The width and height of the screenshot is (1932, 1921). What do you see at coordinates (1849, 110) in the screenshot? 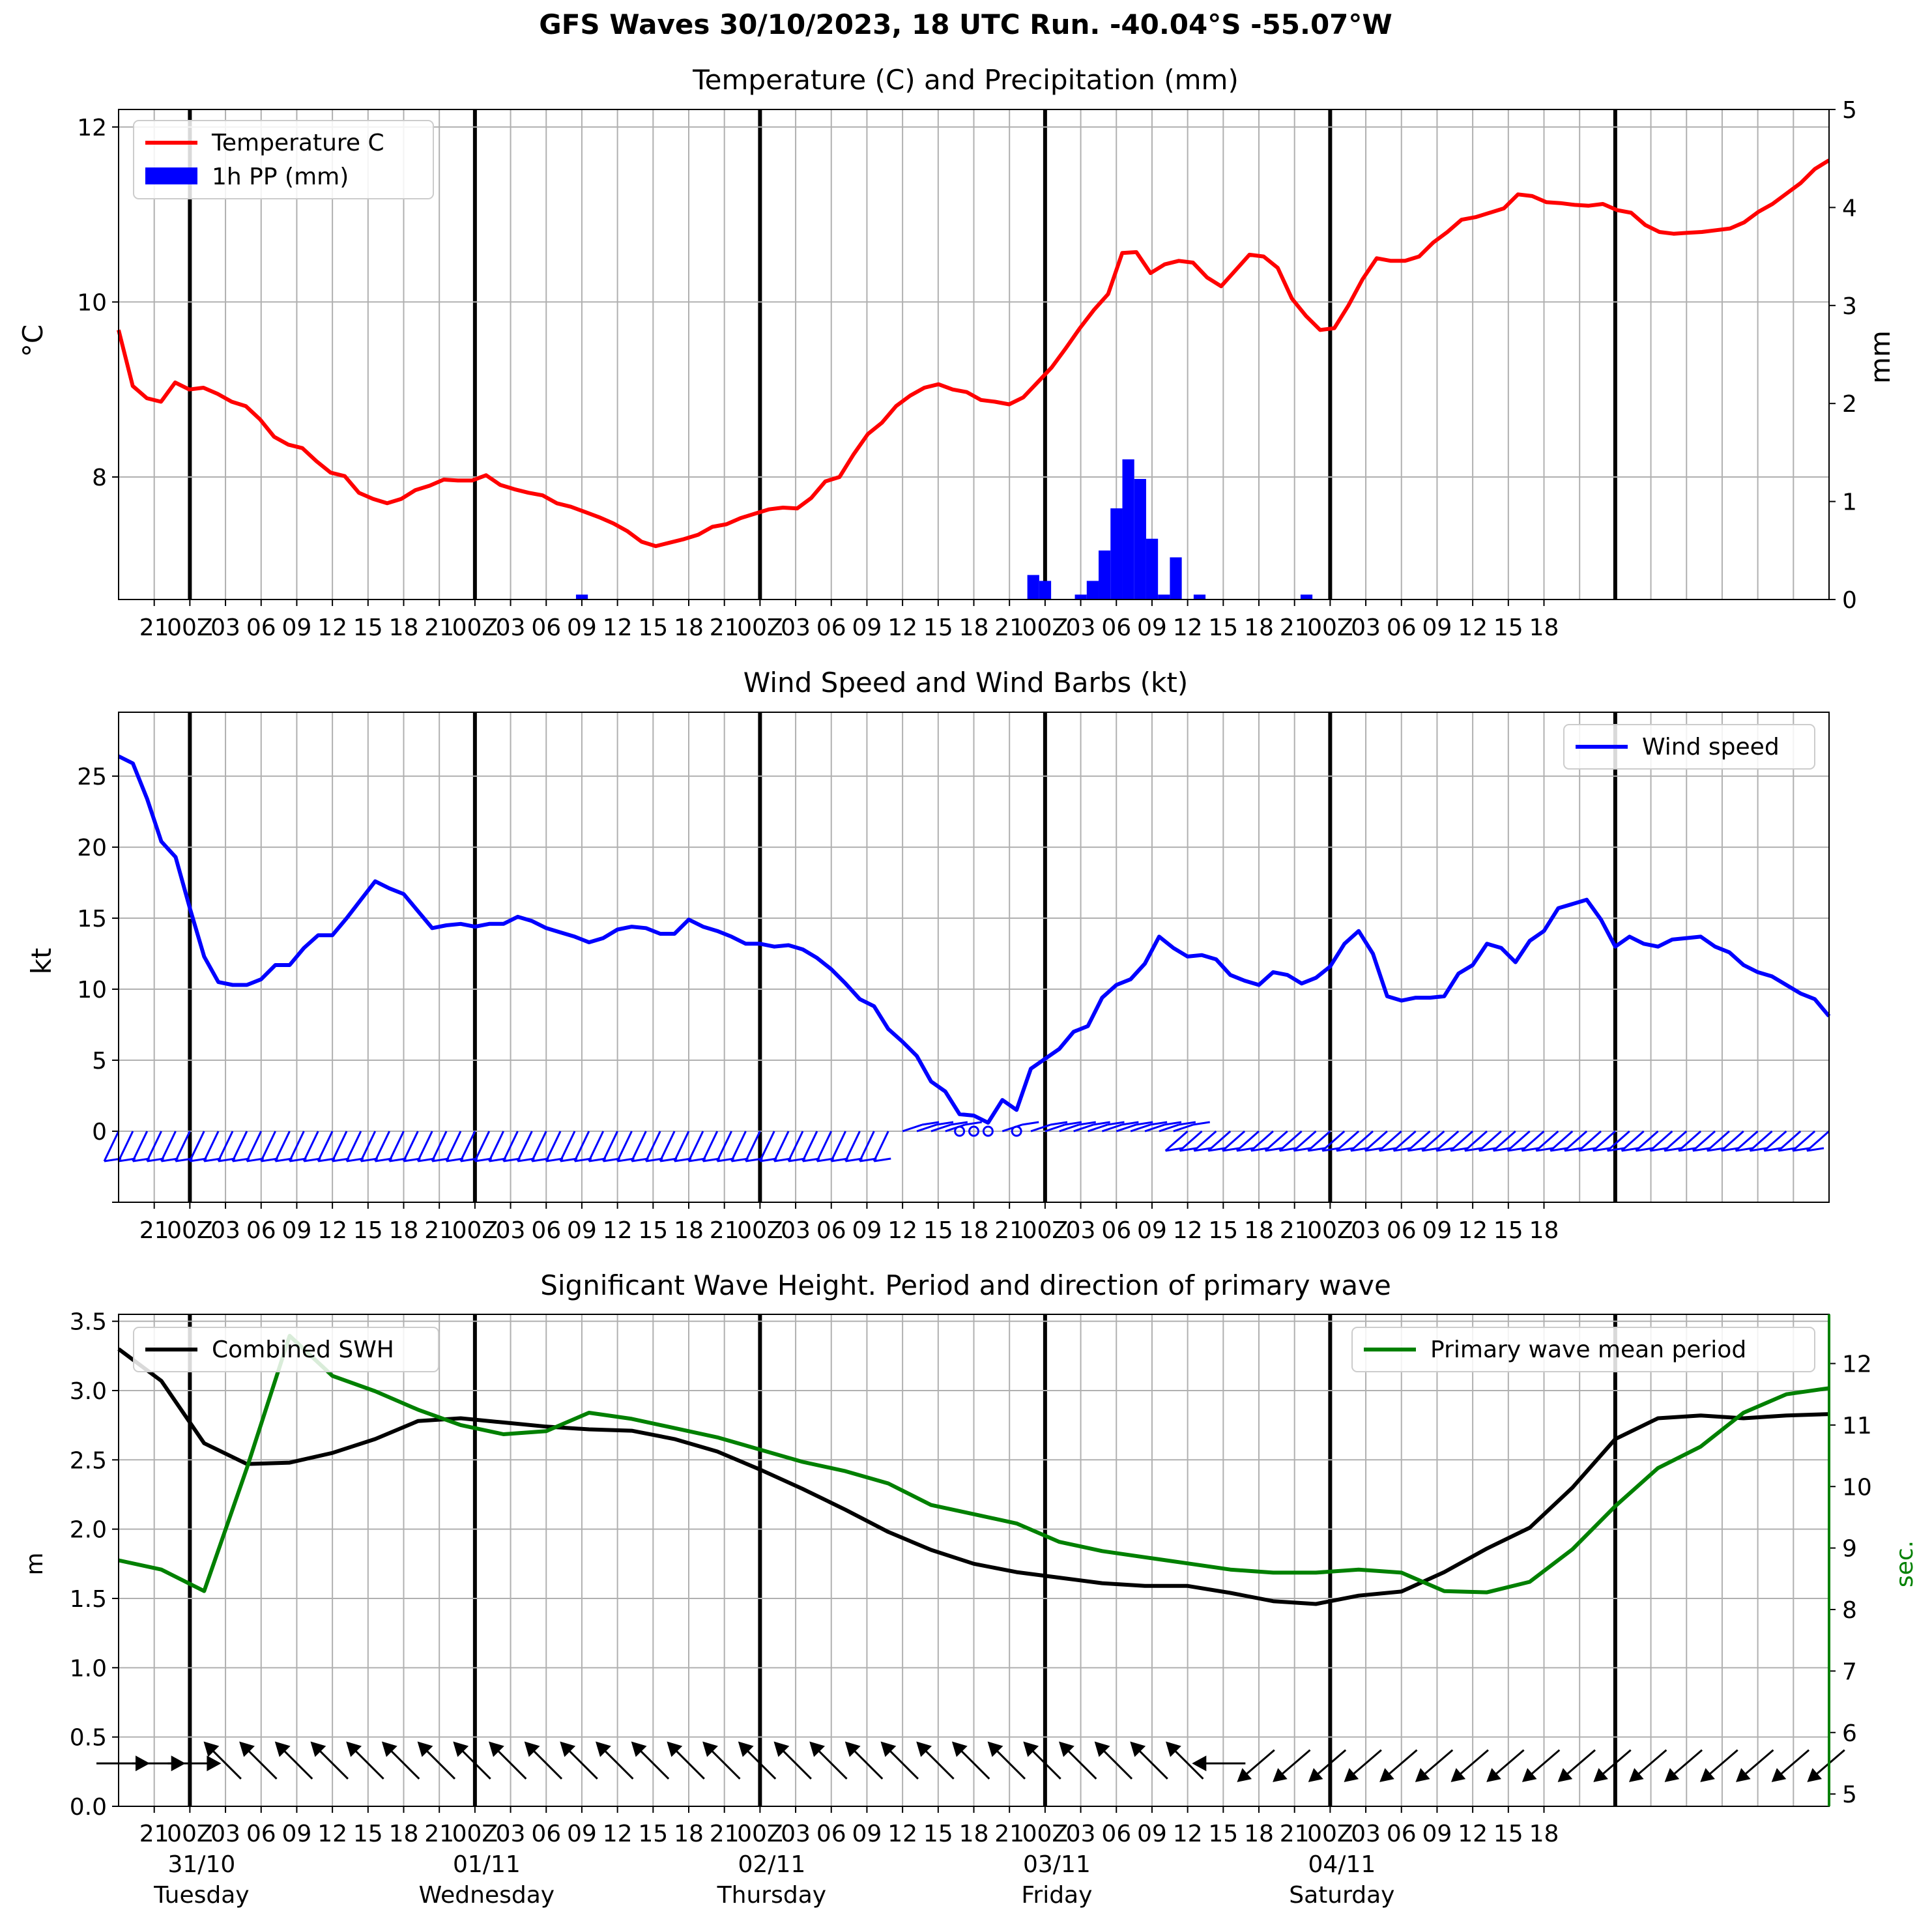
I see `y2-tick-label: 5` at bounding box center [1849, 110].